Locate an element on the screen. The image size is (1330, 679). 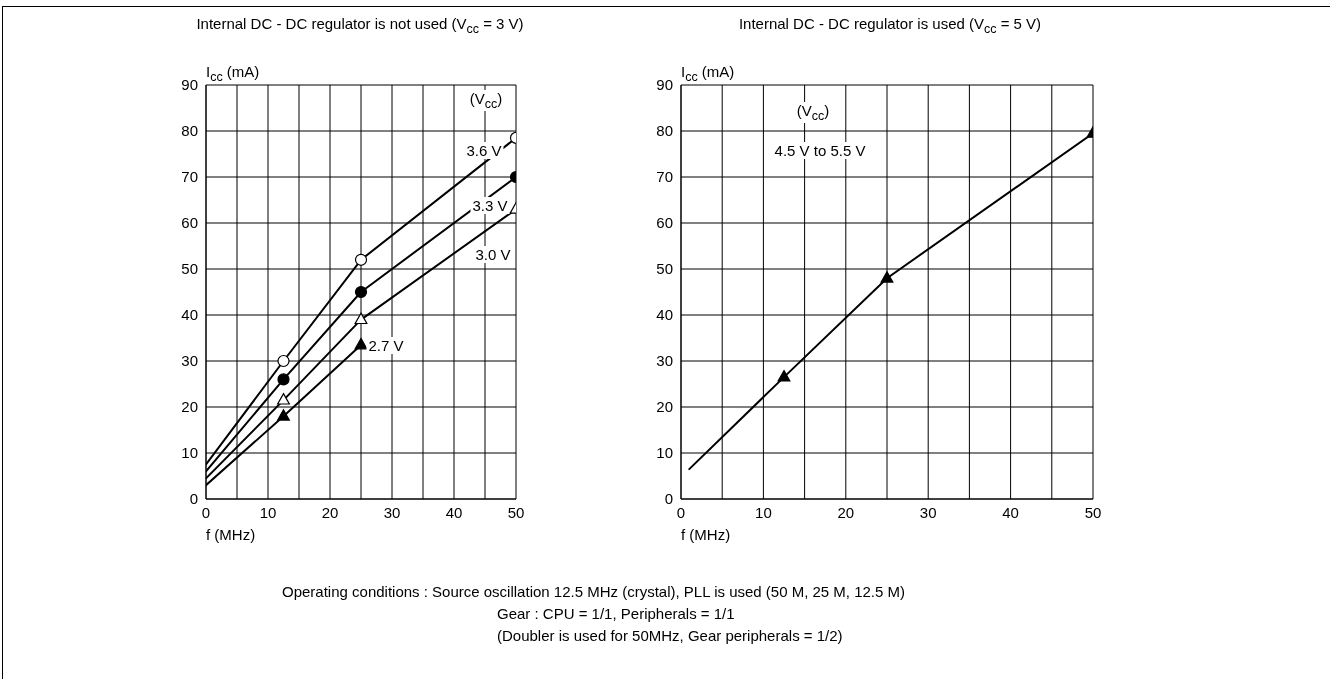
text: Operating conditions : Source oscillation 12.5 MHz (crystal), PLL is used (50 M, 25 M, 12.5 M) is located at coordinates (594, 591).